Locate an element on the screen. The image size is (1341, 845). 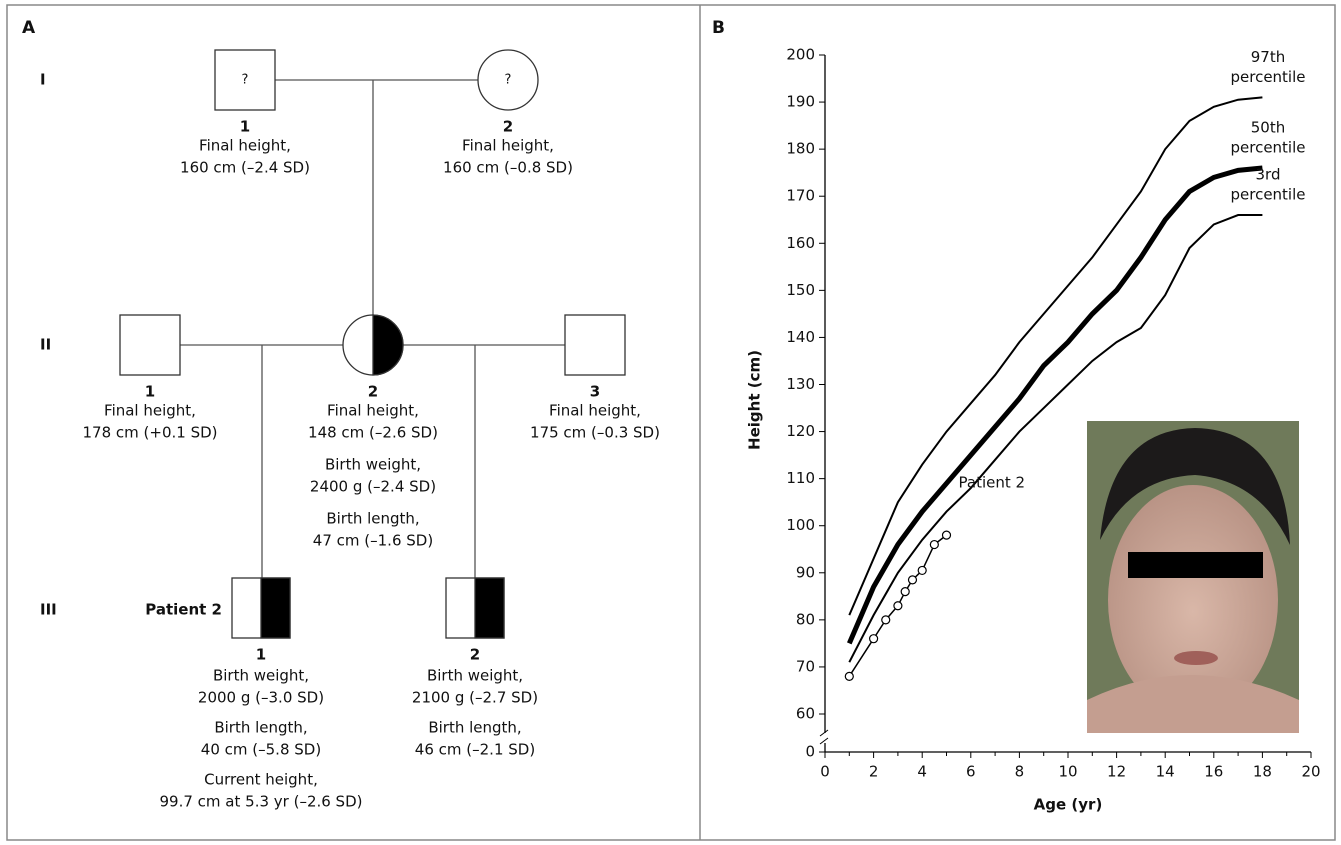
y-tick-label: 140 is located at coordinates (800, 337).